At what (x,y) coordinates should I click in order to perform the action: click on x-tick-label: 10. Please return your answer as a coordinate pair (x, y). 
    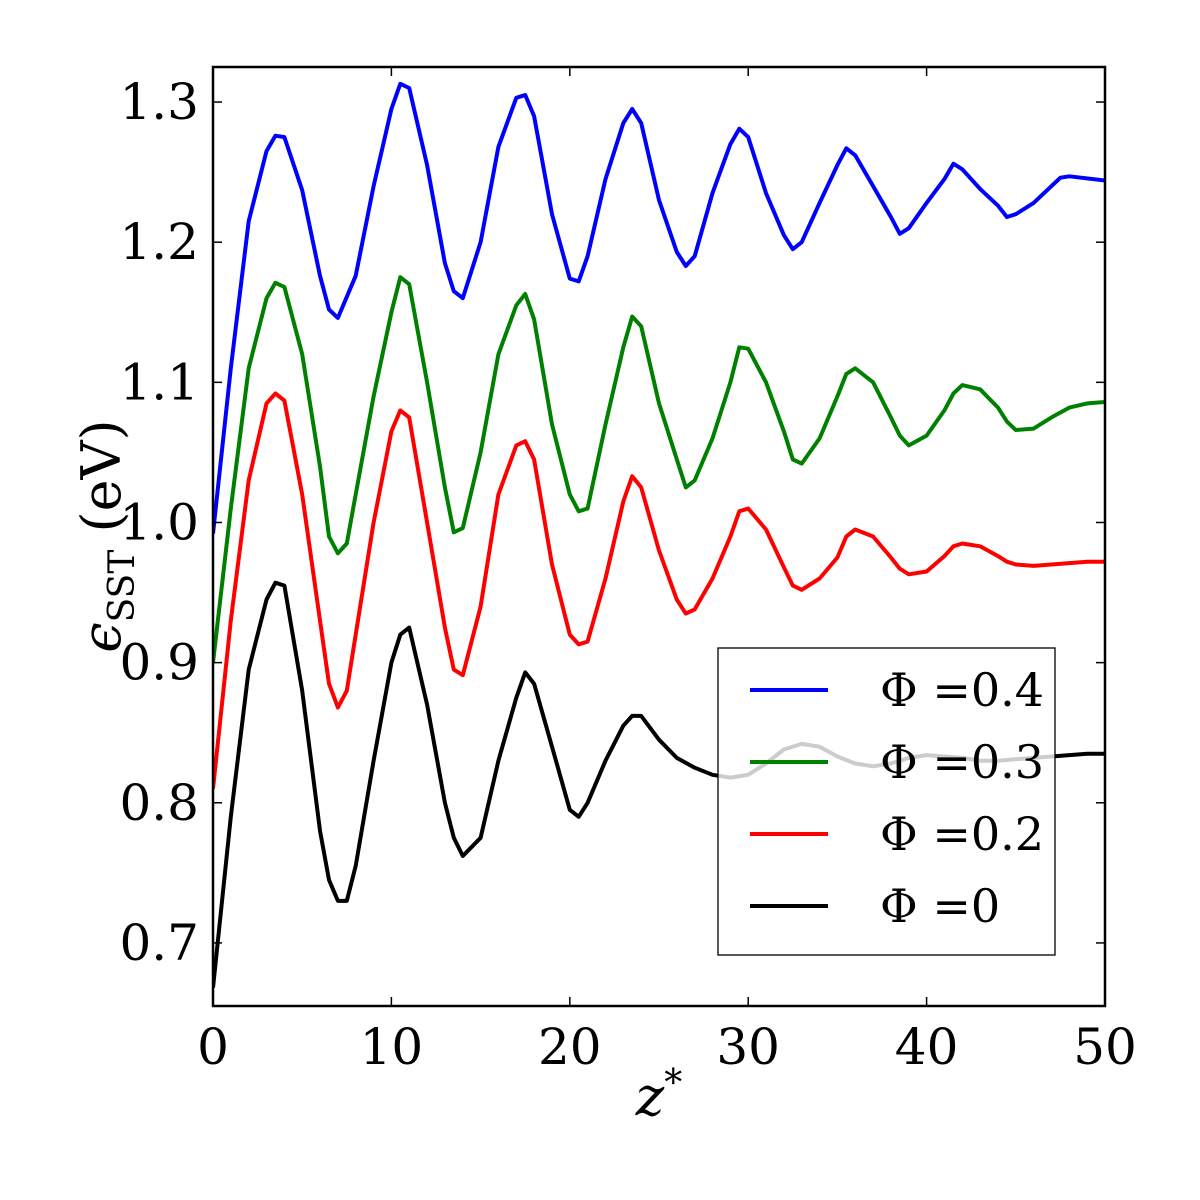
    Looking at the image, I should click on (392, 1047).